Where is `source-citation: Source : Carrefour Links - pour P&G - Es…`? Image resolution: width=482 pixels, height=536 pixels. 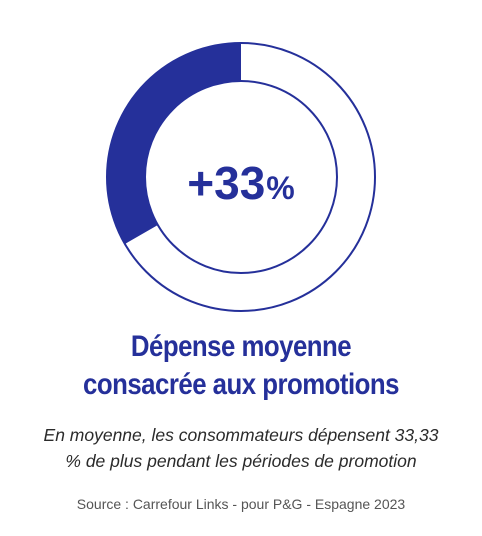
source-citation: Source : Carrefour Links - pour P&G - Es… is located at coordinates (241, 504).